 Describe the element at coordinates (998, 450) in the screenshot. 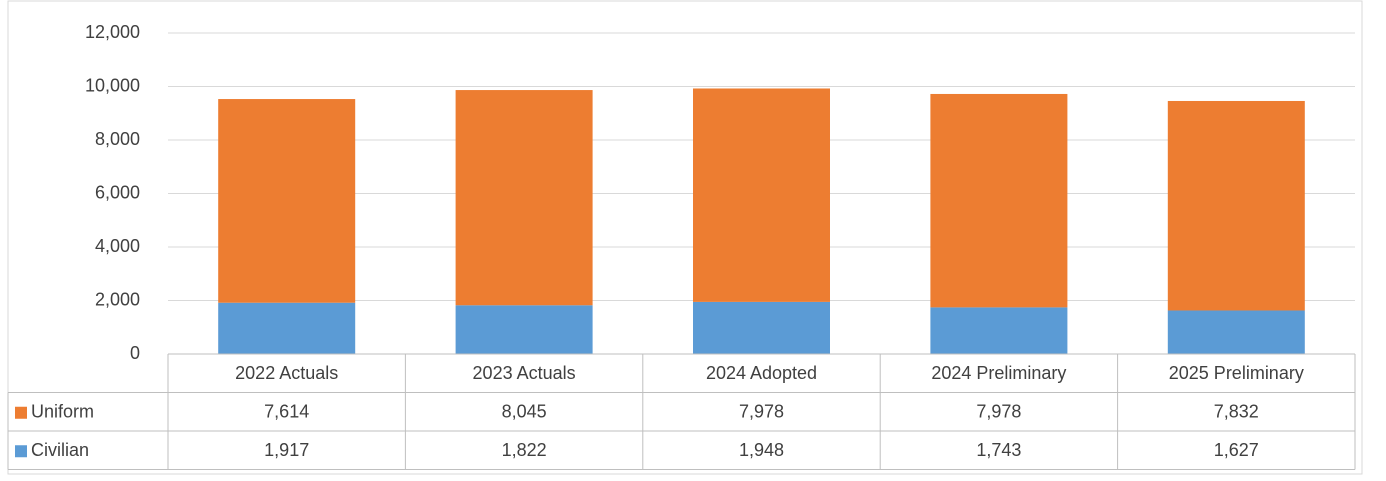

I see `table-value: 1,743` at that location.